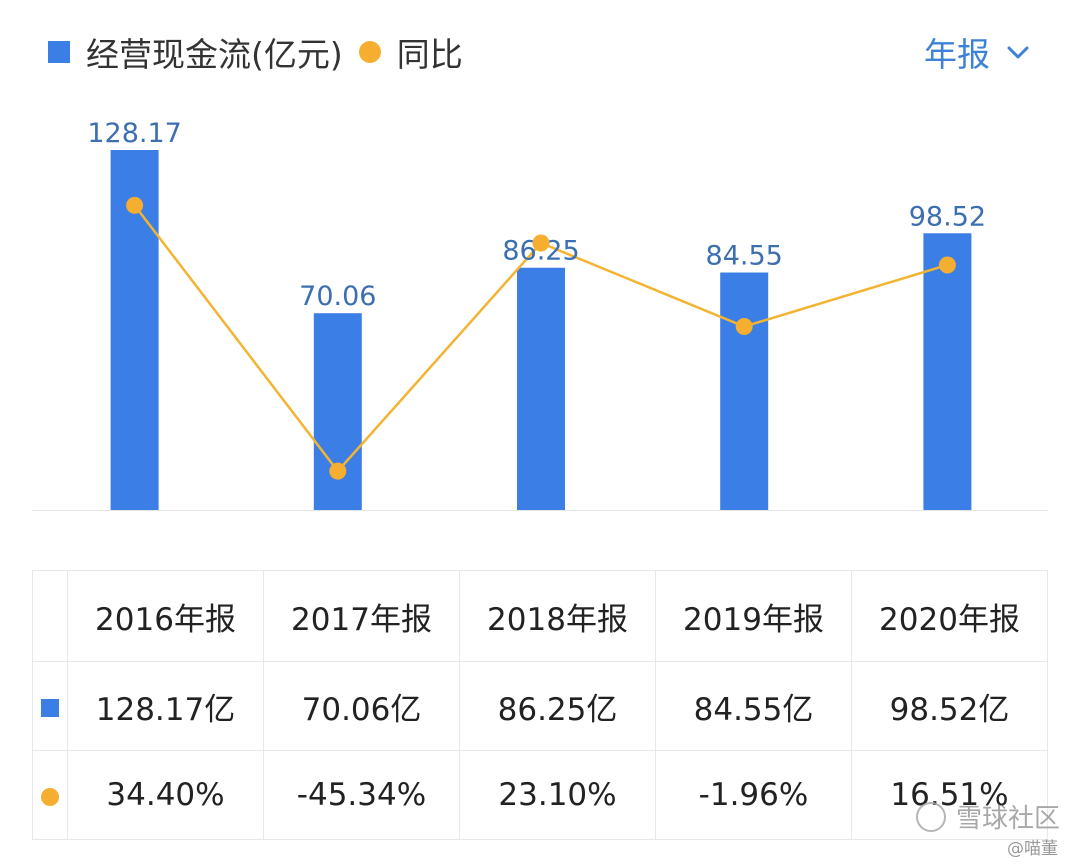 The height and width of the screenshot is (865, 1080). What do you see at coordinates (930, 816) in the screenshot?
I see `watermark-logo-icon` at bounding box center [930, 816].